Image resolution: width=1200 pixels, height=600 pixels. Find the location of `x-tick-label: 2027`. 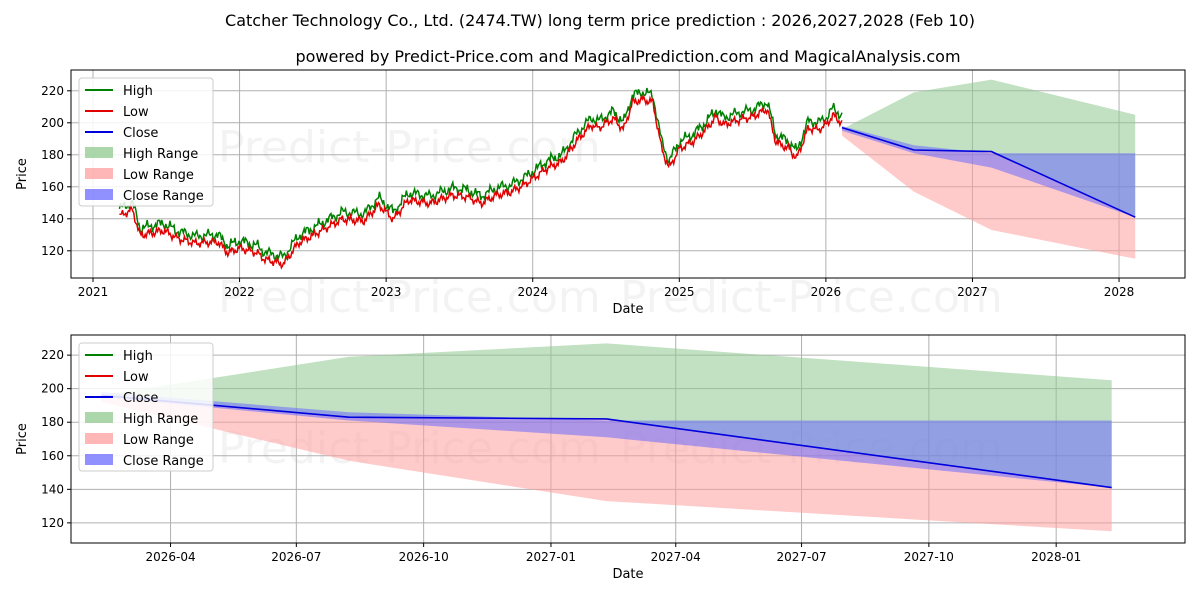

x-tick-label: 2027 is located at coordinates (972, 292).